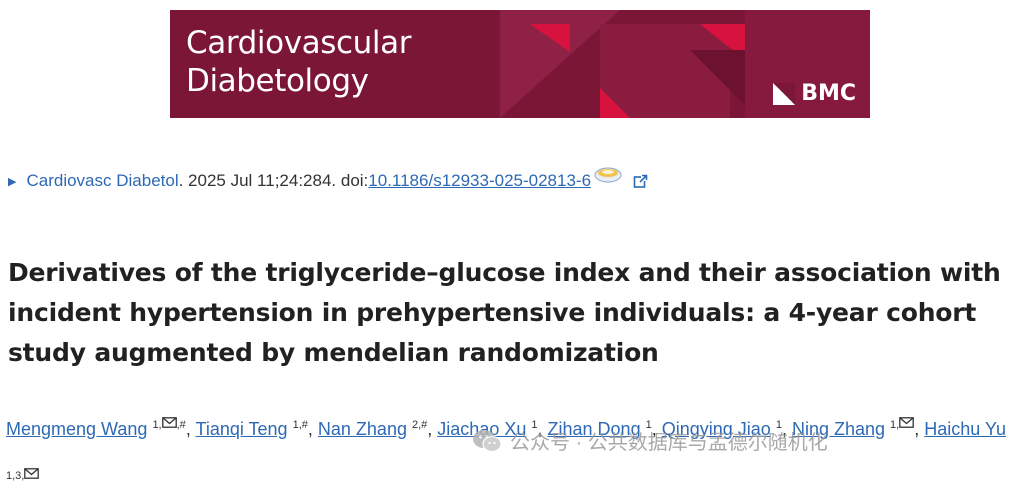 The width and height of the screenshot is (1024, 502). What do you see at coordinates (716, 429) in the screenshot?
I see `author-link: Qingying Jiao` at bounding box center [716, 429].